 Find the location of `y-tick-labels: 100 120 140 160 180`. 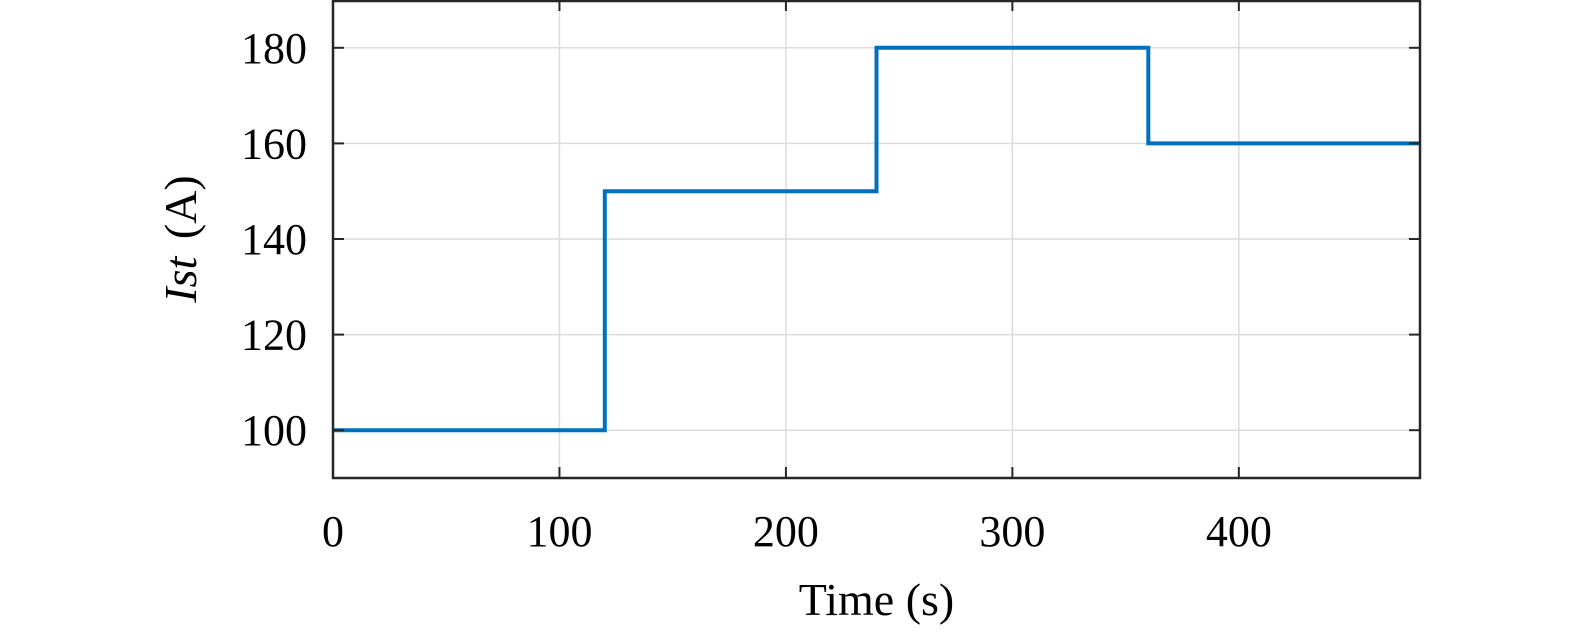

y-tick-labels: 100 120 140 160 180 is located at coordinates (274, 239).